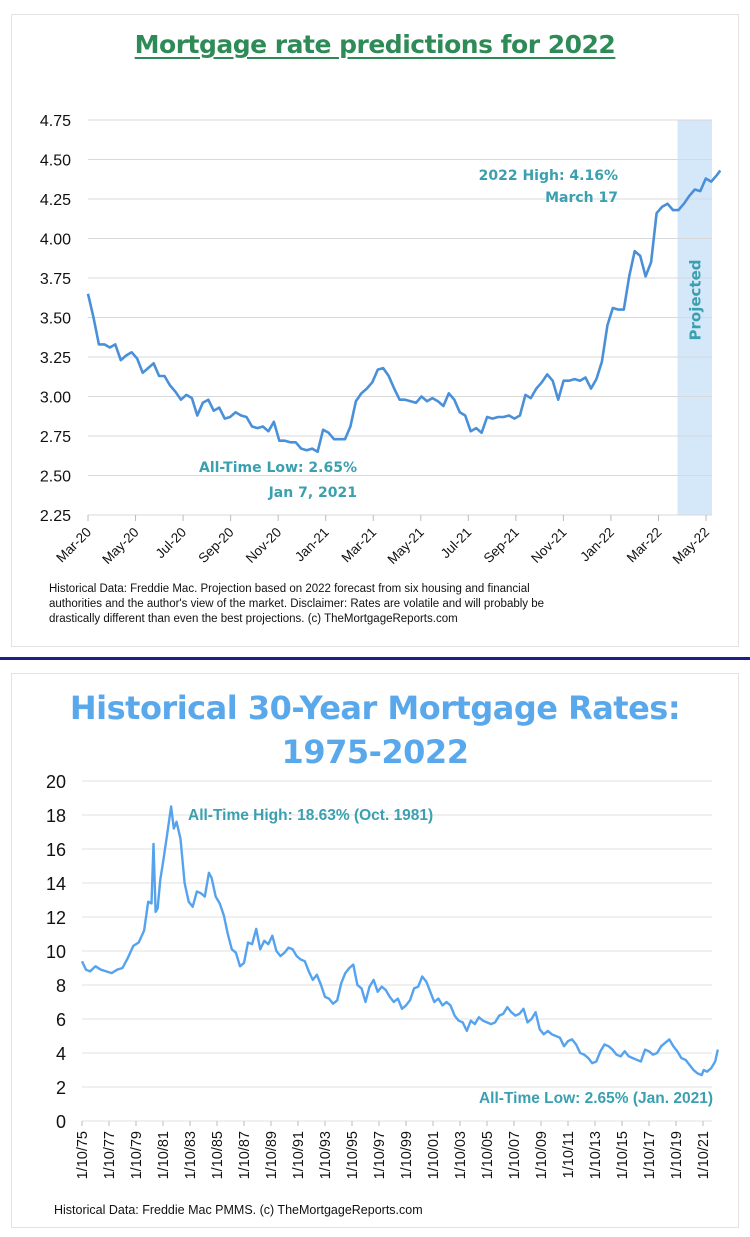  I want to click on x-tick-label: 1/10/79, so click(137, 1155).